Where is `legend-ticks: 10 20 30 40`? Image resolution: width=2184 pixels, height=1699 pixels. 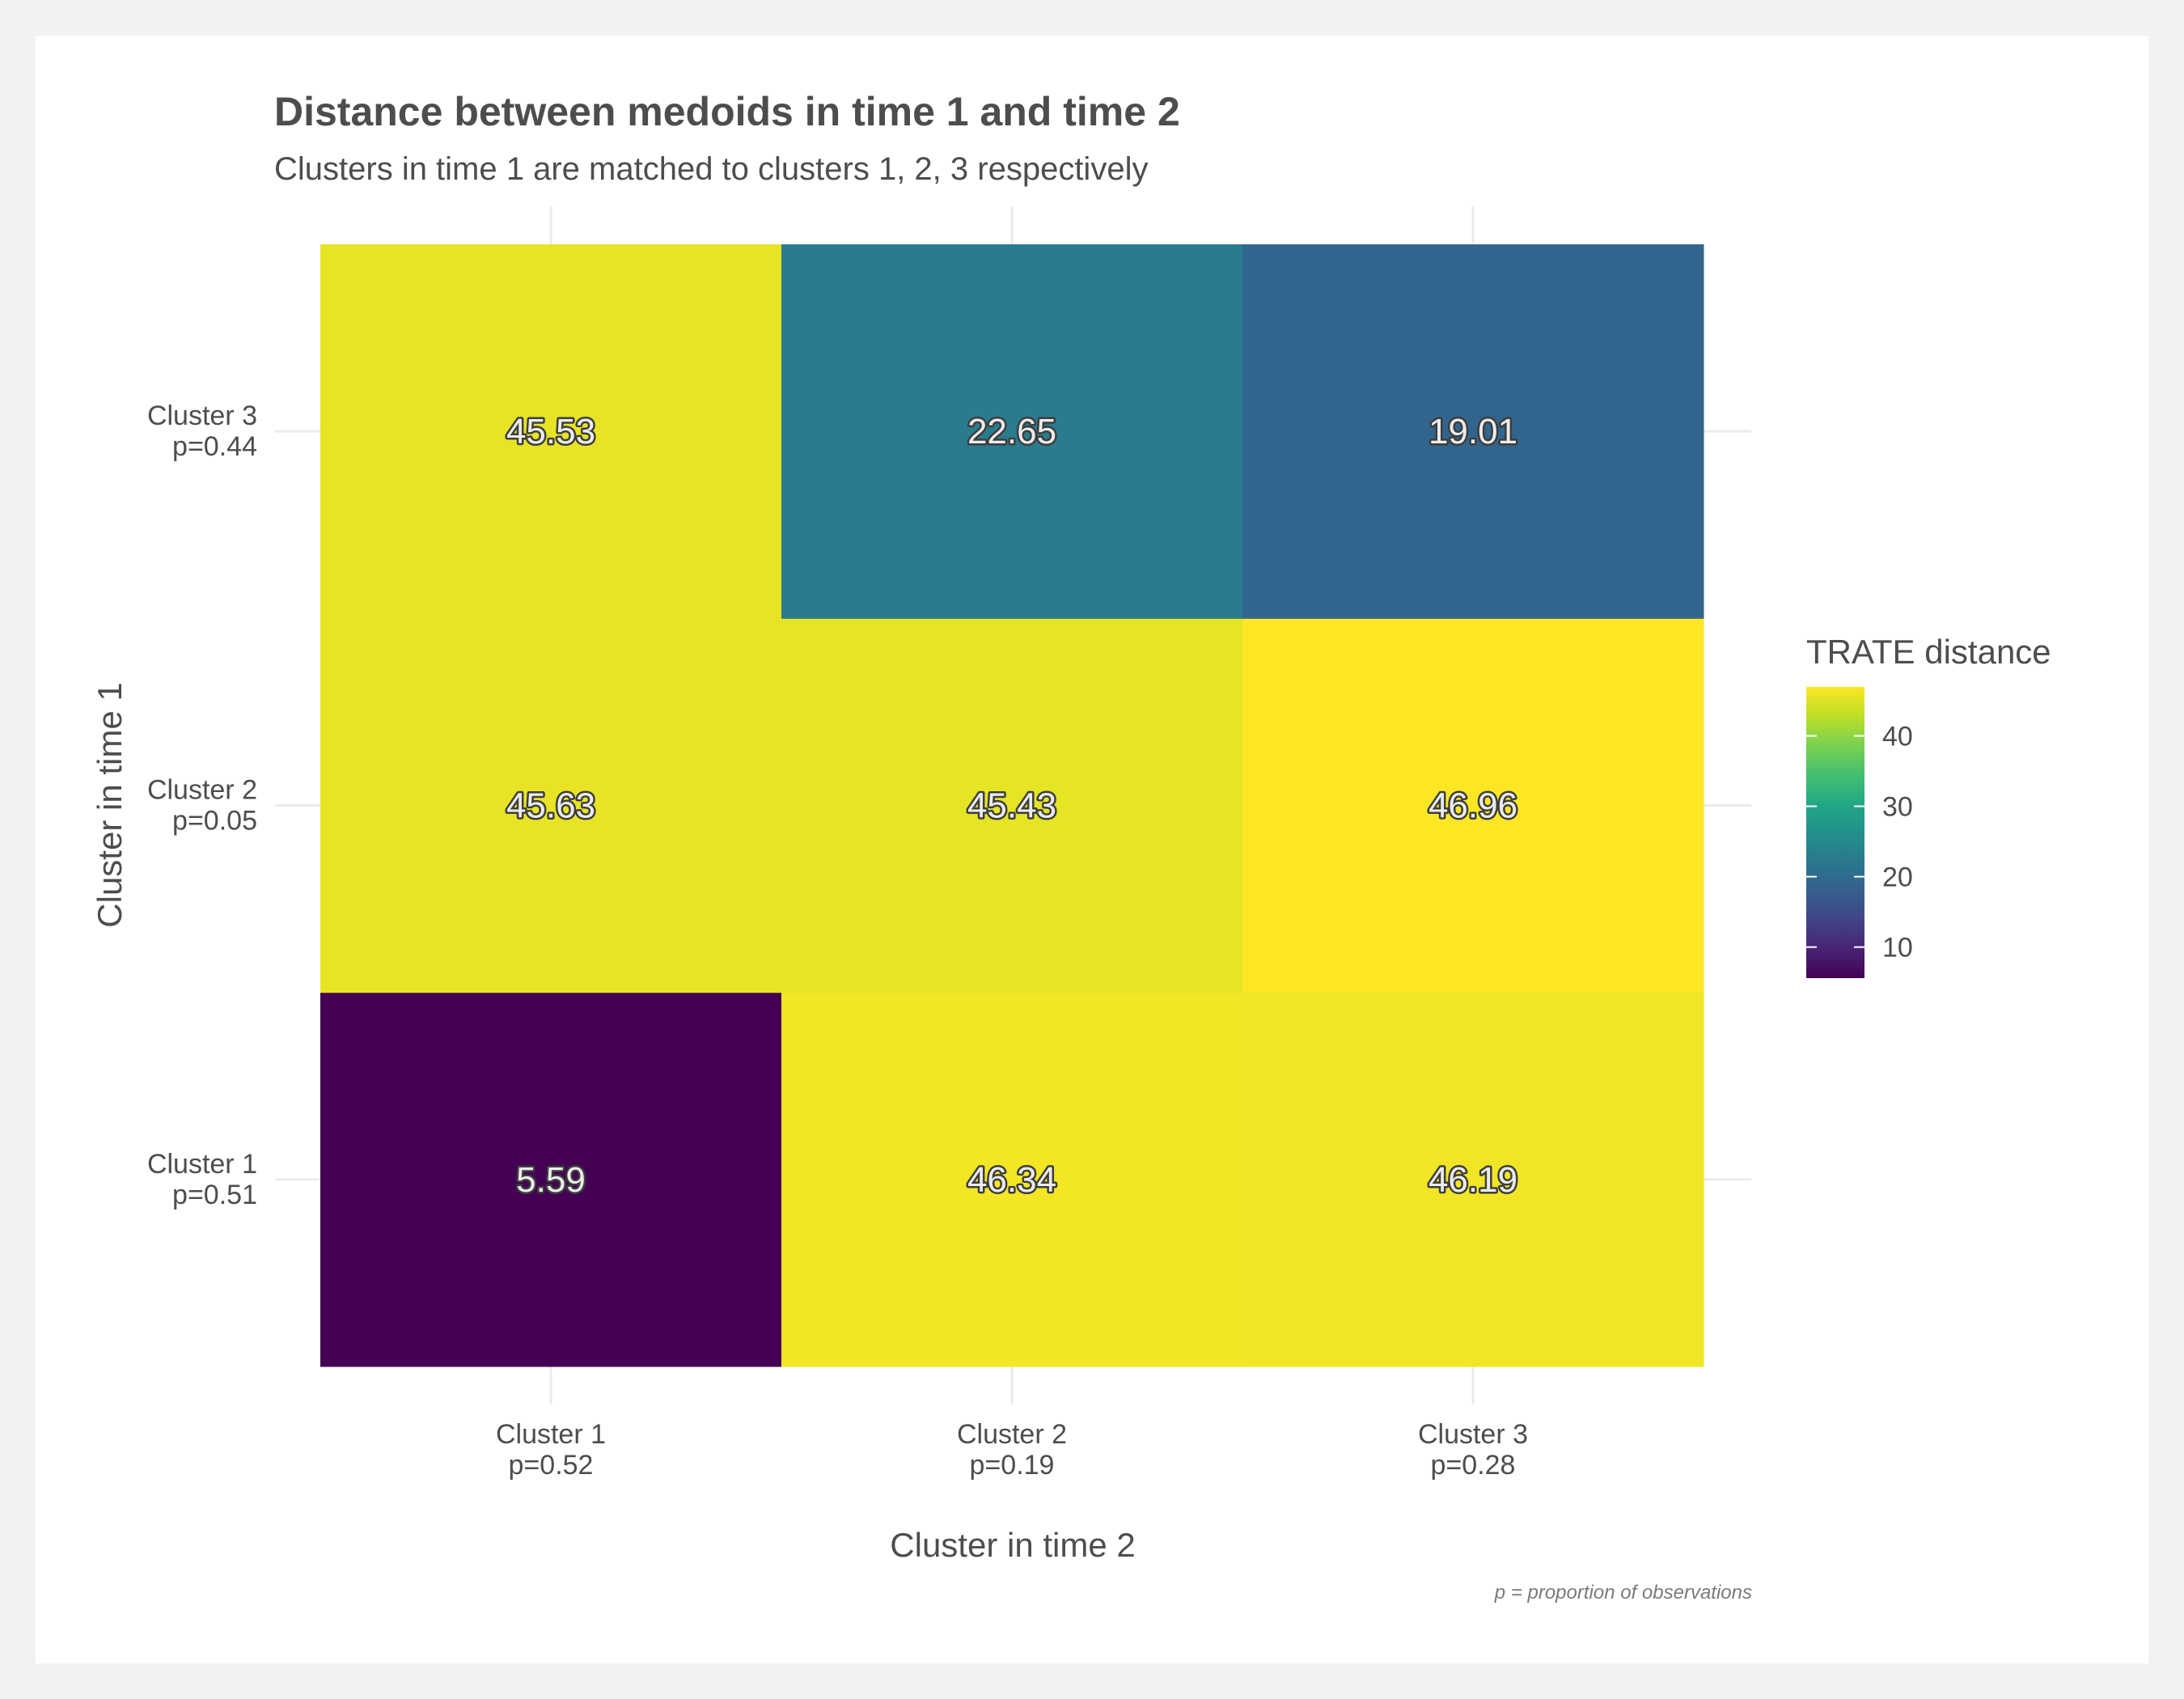 legend-ticks: 10 20 30 40 is located at coordinates (1859, 843).